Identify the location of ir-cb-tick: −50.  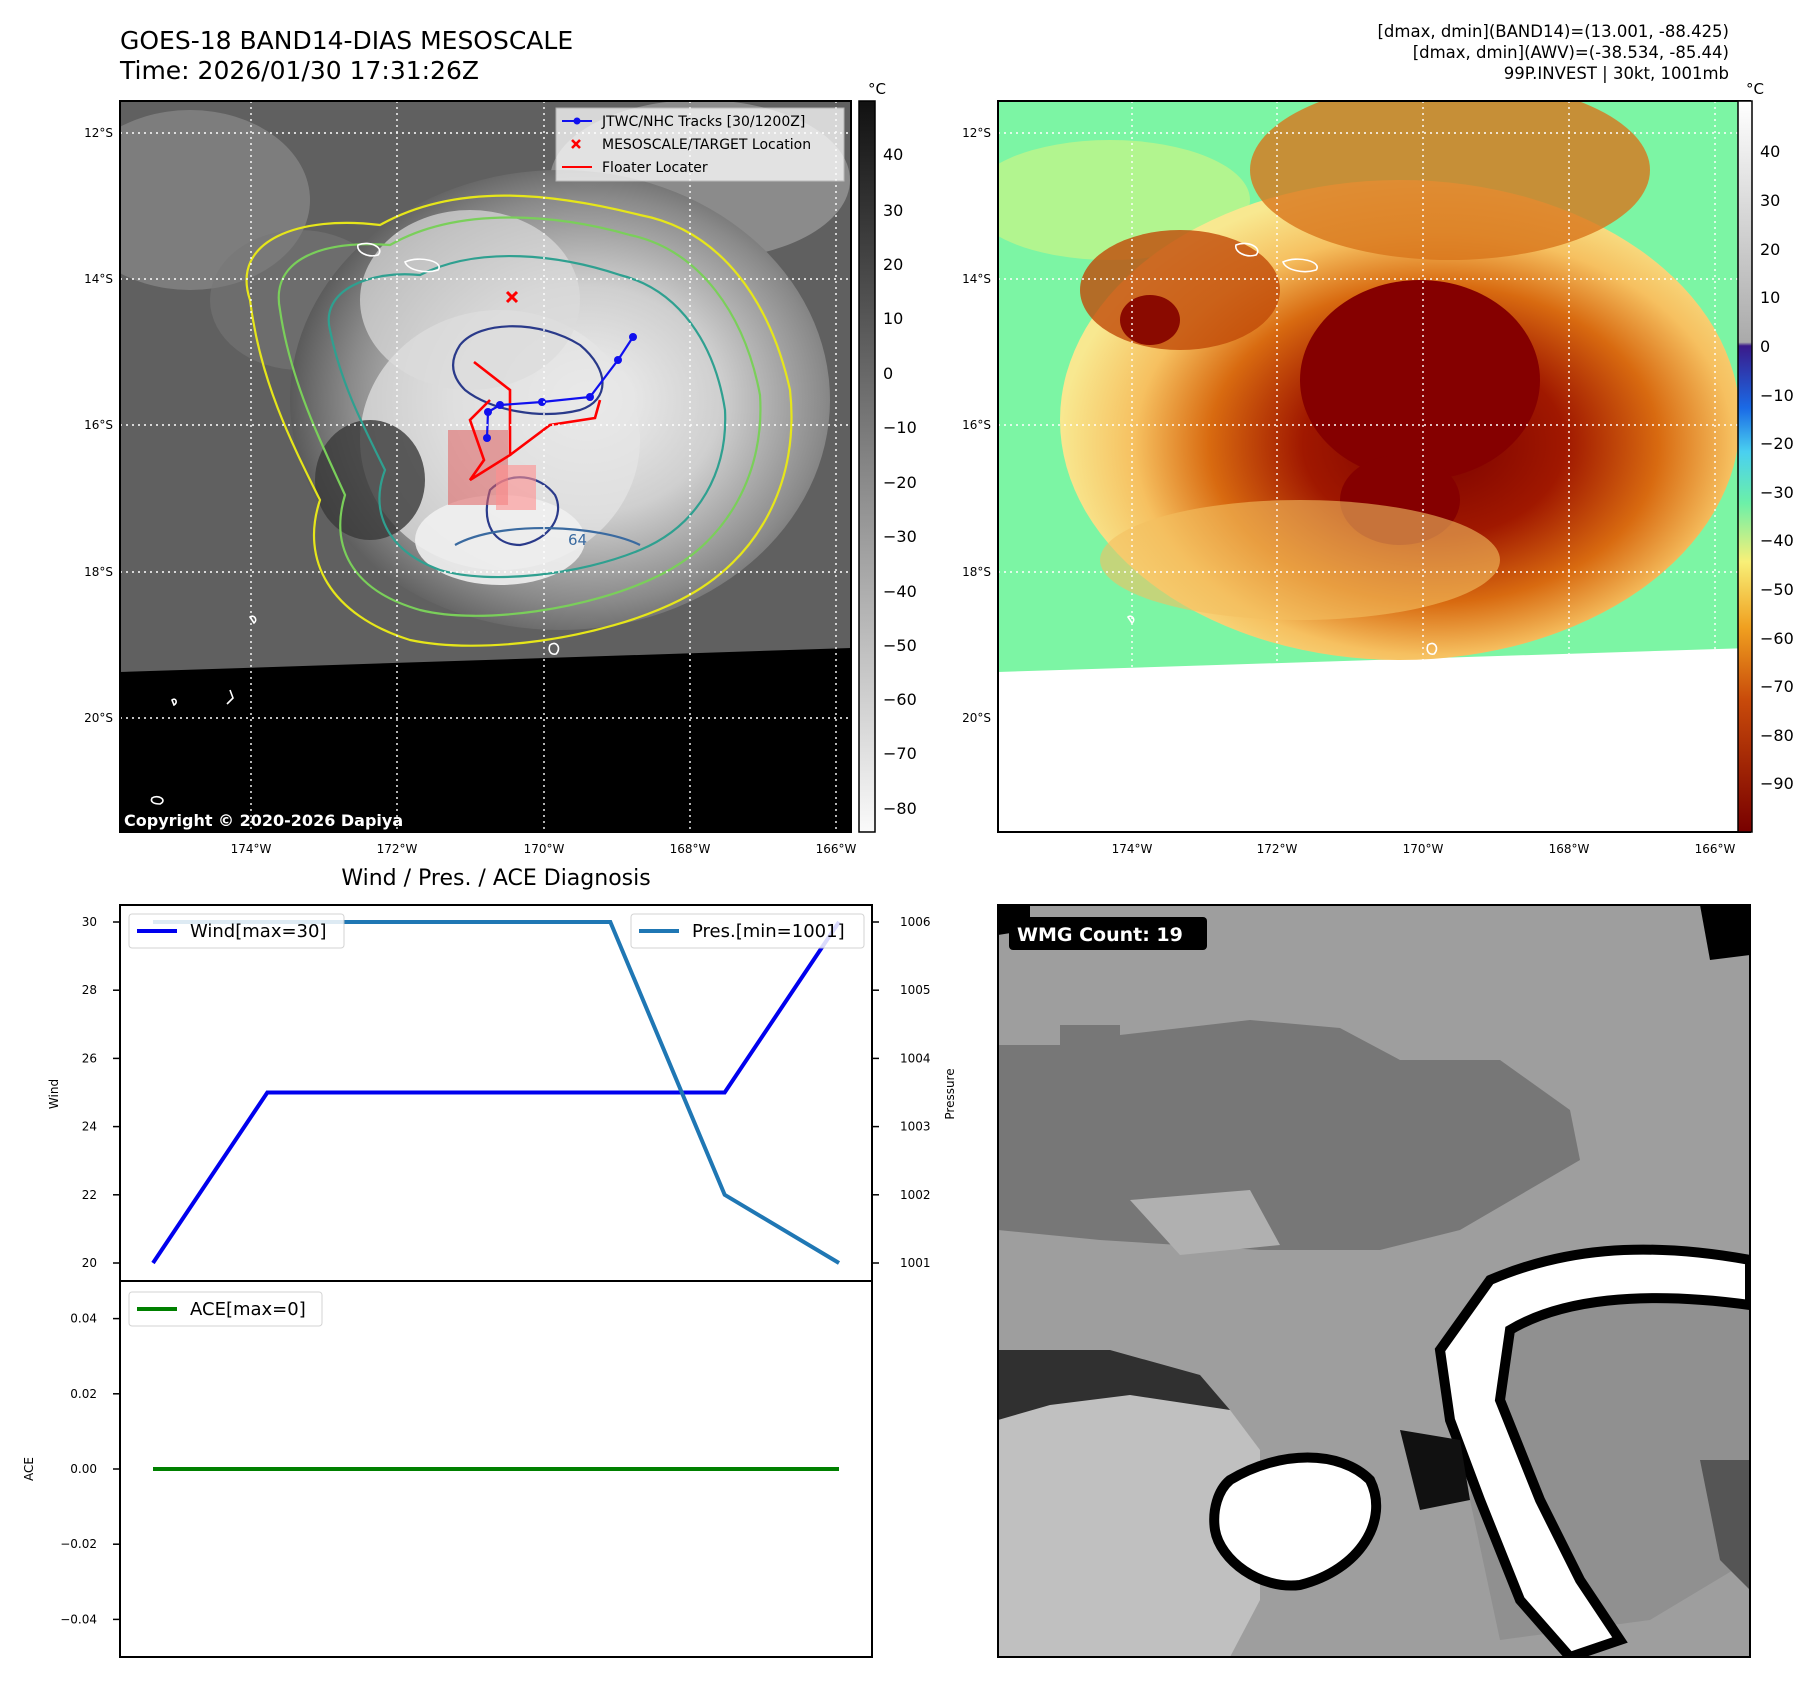
(900, 645).